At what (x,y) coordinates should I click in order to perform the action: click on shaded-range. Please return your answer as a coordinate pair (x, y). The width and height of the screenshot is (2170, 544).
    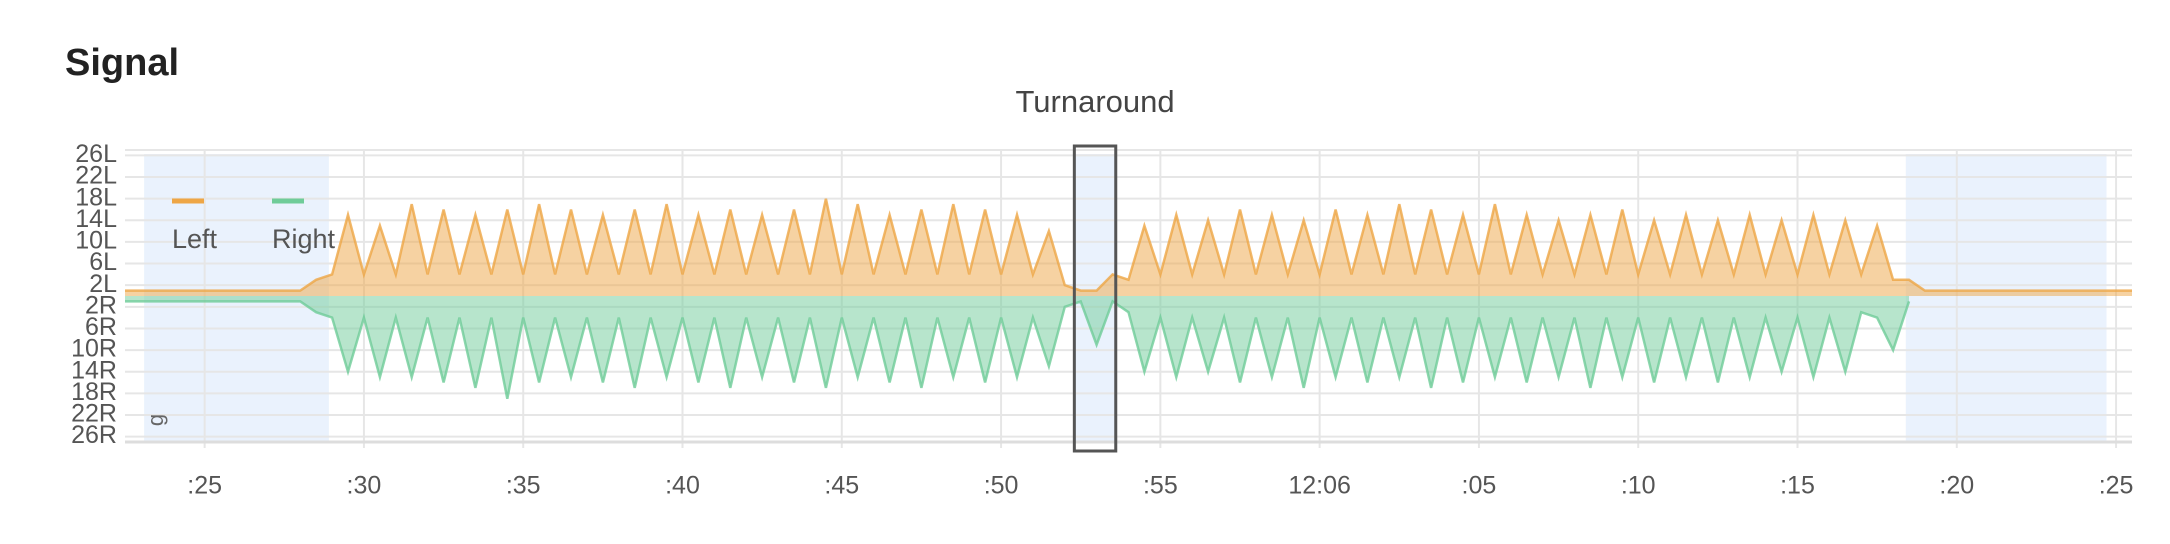
    Looking at the image, I should click on (2006, 298).